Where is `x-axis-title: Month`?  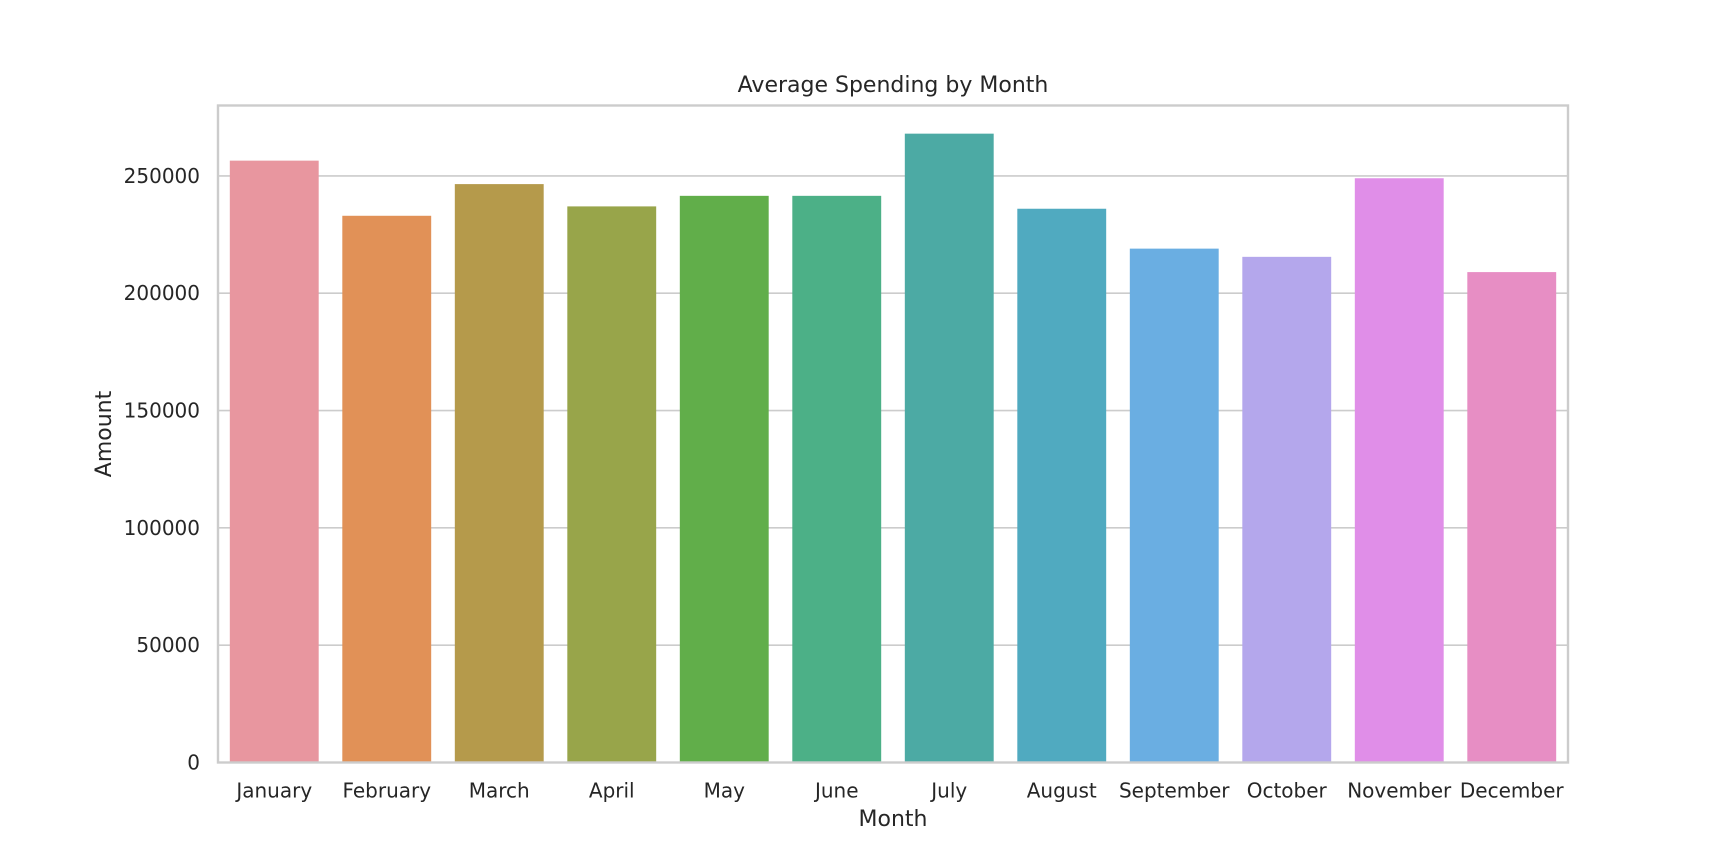 x-axis-title: Month is located at coordinates (893, 819).